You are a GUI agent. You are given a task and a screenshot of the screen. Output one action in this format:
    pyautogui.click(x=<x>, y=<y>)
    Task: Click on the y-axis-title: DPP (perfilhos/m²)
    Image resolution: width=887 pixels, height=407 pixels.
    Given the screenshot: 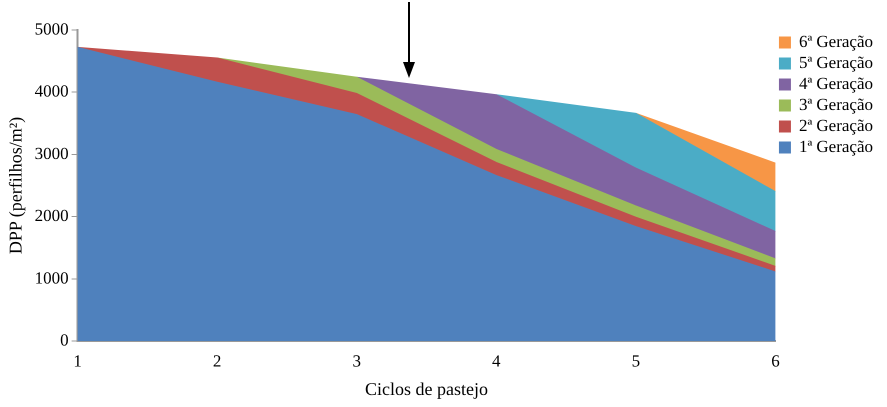 What is the action you would take?
    pyautogui.click(x=16, y=185)
    